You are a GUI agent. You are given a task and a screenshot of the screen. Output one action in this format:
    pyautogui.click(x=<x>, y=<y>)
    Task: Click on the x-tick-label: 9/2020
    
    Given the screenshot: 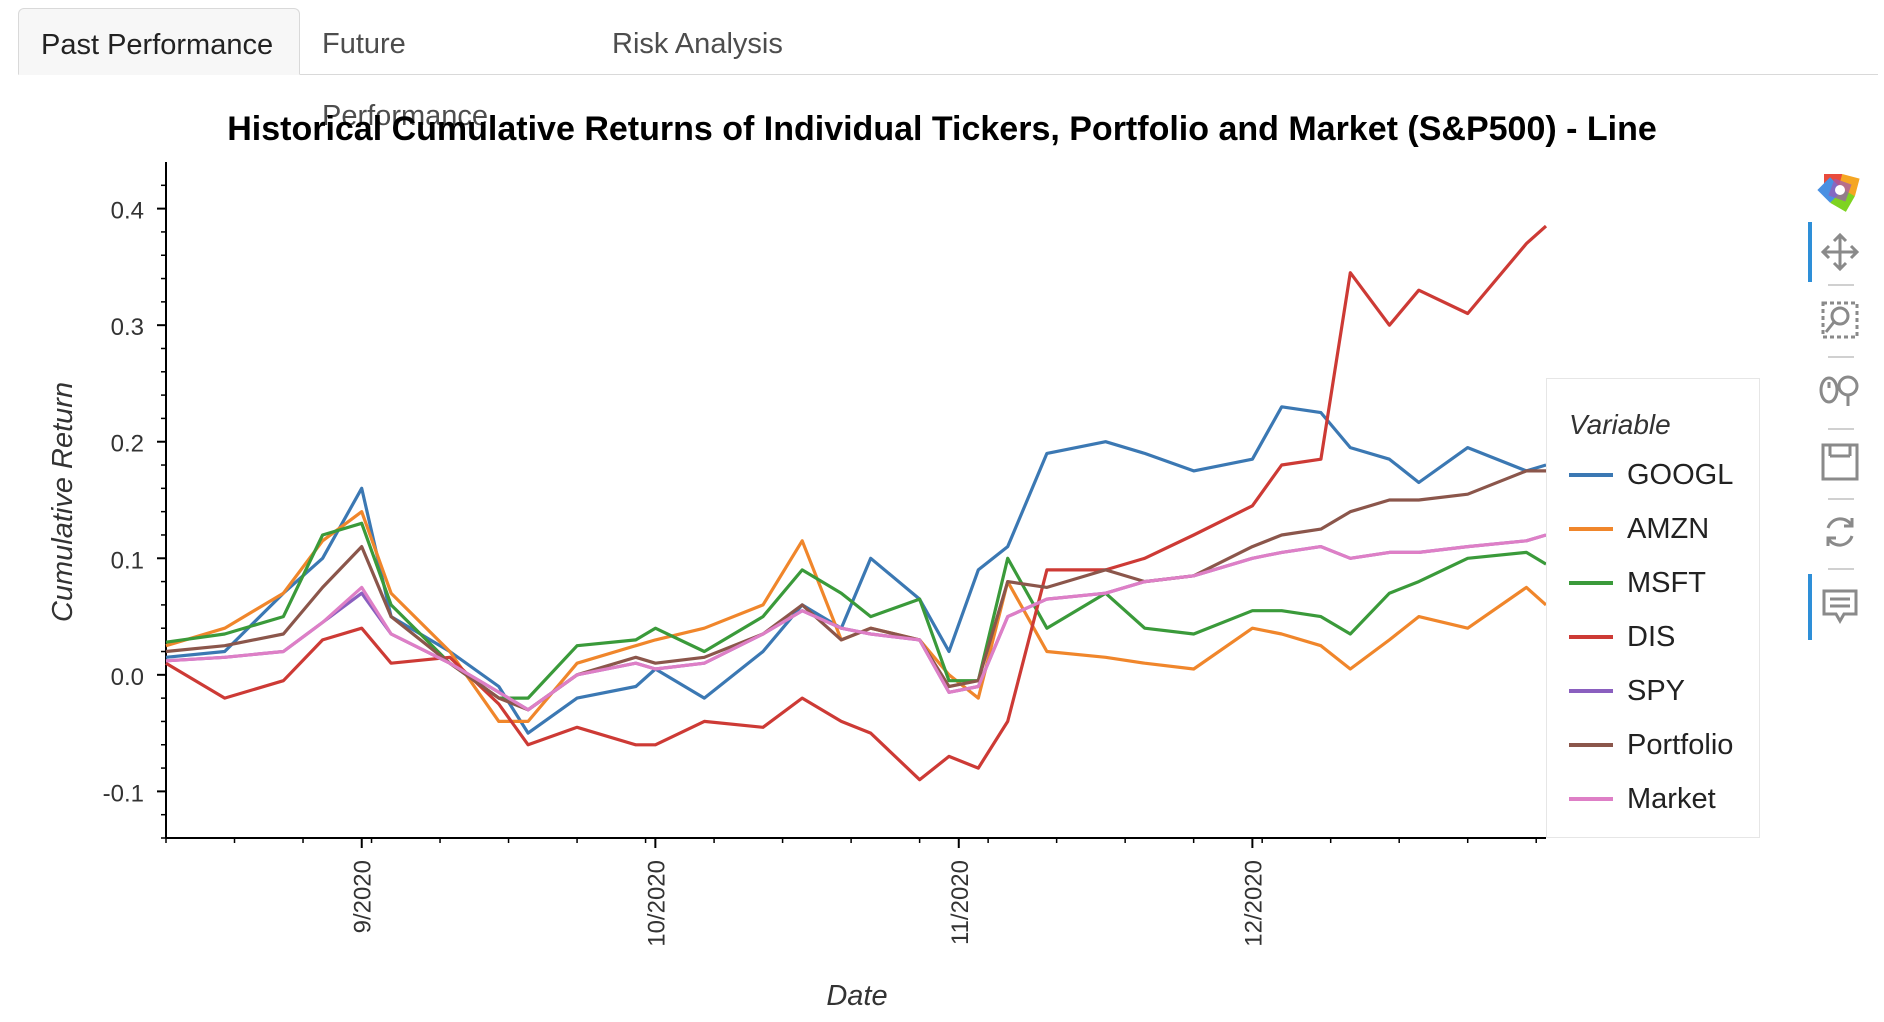 What is the action you would take?
    pyautogui.click(x=363, y=896)
    